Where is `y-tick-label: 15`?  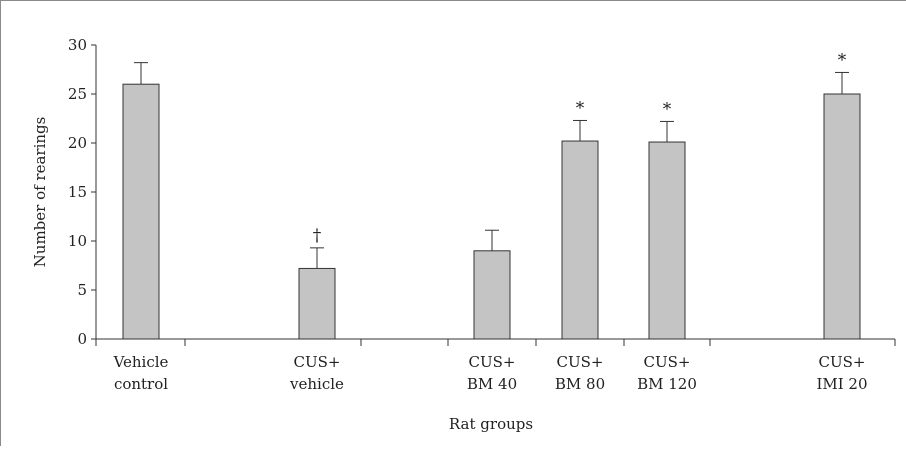 y-tick-label: 15 is located at coordinates (77, 192).